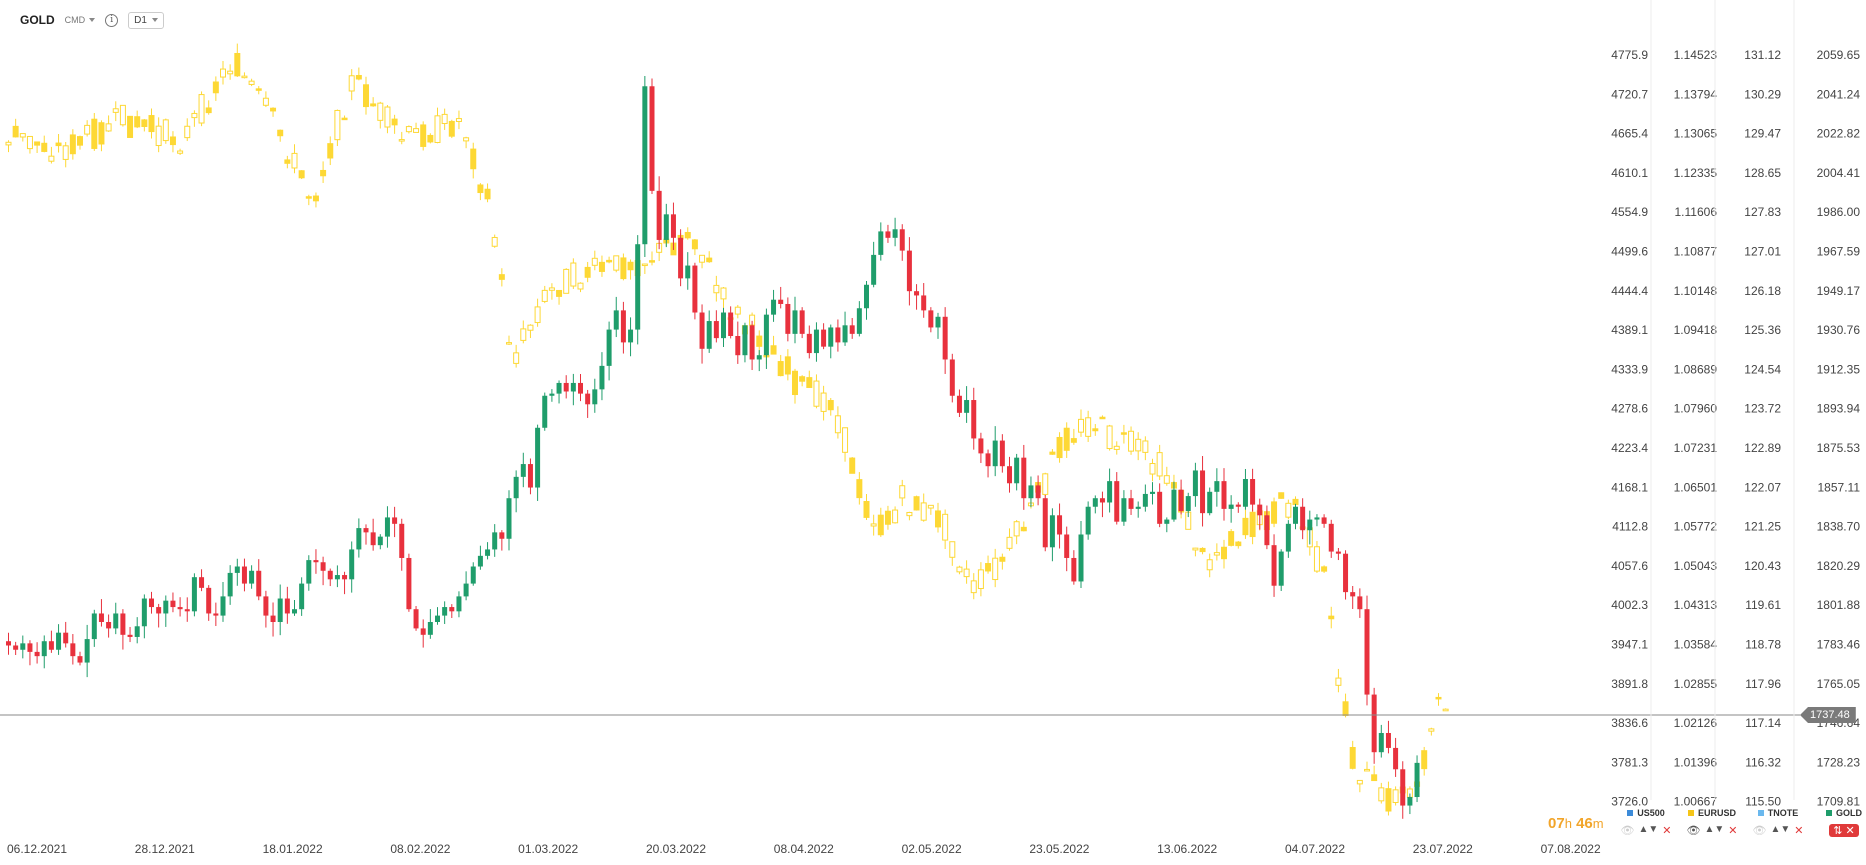  Describe the element at coordinates (1839, 134) in the screenshot. I see `gold-axis-label: 2022.82` at that location.